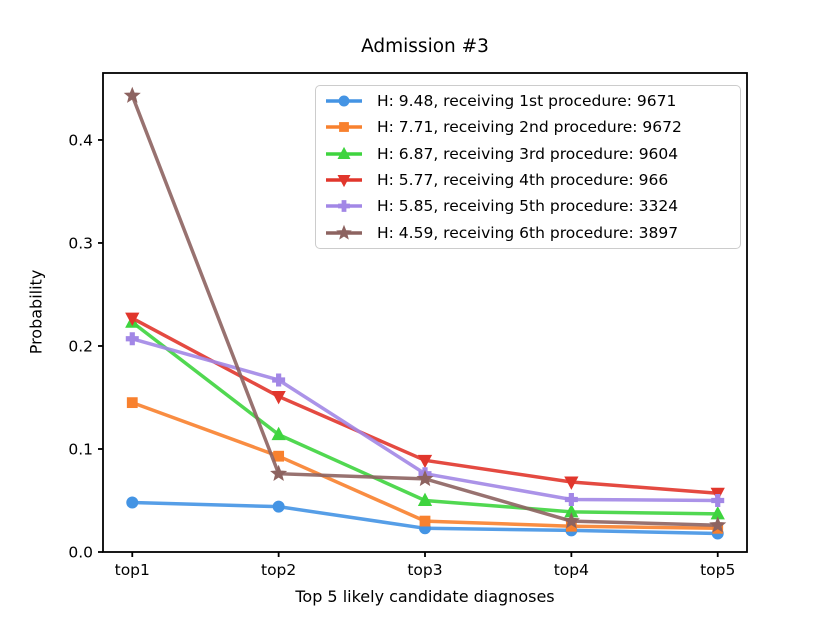  I want to click on legend-plus-icon, so click(344, 206).